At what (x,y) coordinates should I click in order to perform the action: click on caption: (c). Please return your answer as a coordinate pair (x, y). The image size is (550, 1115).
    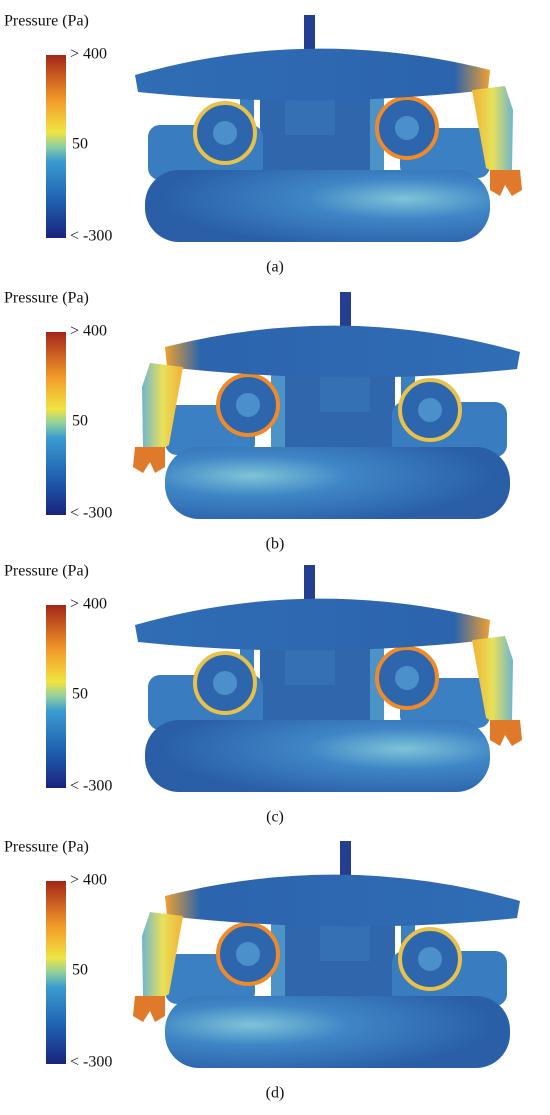
    Looking at the image, I should click on (275, 817).